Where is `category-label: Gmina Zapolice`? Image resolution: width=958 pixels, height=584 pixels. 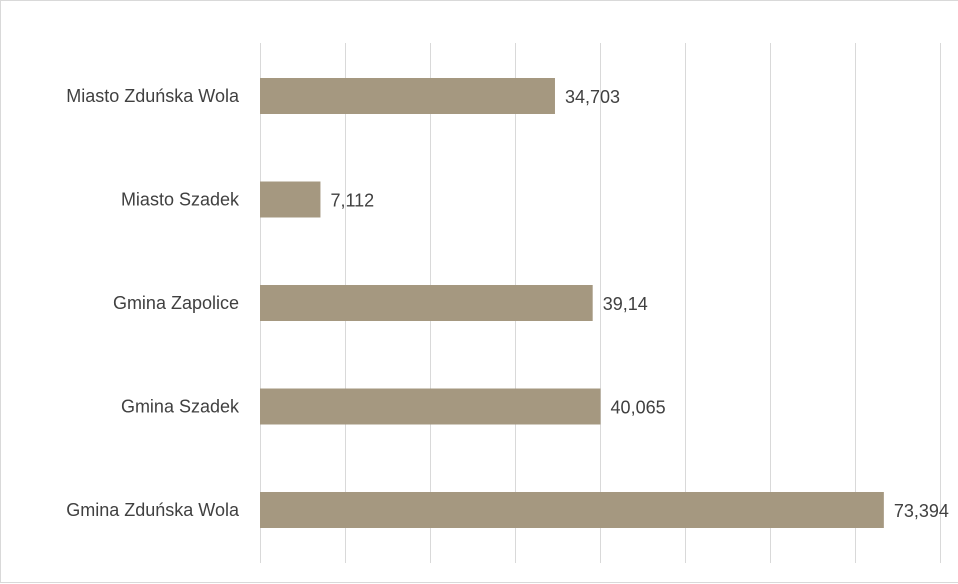 category-label: Gmina Zapolice is located at coordinates (176, 303).